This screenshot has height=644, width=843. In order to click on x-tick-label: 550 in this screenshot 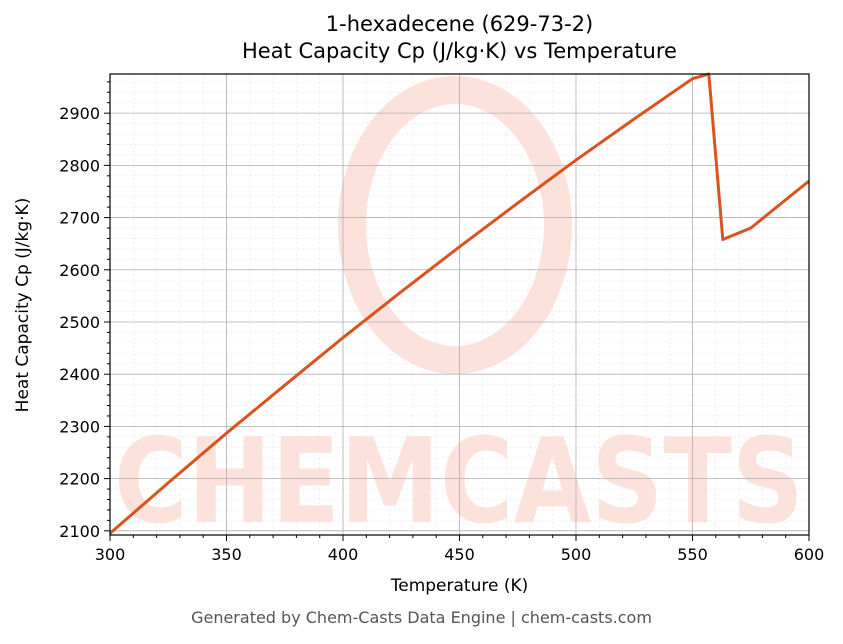, I will do `click(692, 554)`.